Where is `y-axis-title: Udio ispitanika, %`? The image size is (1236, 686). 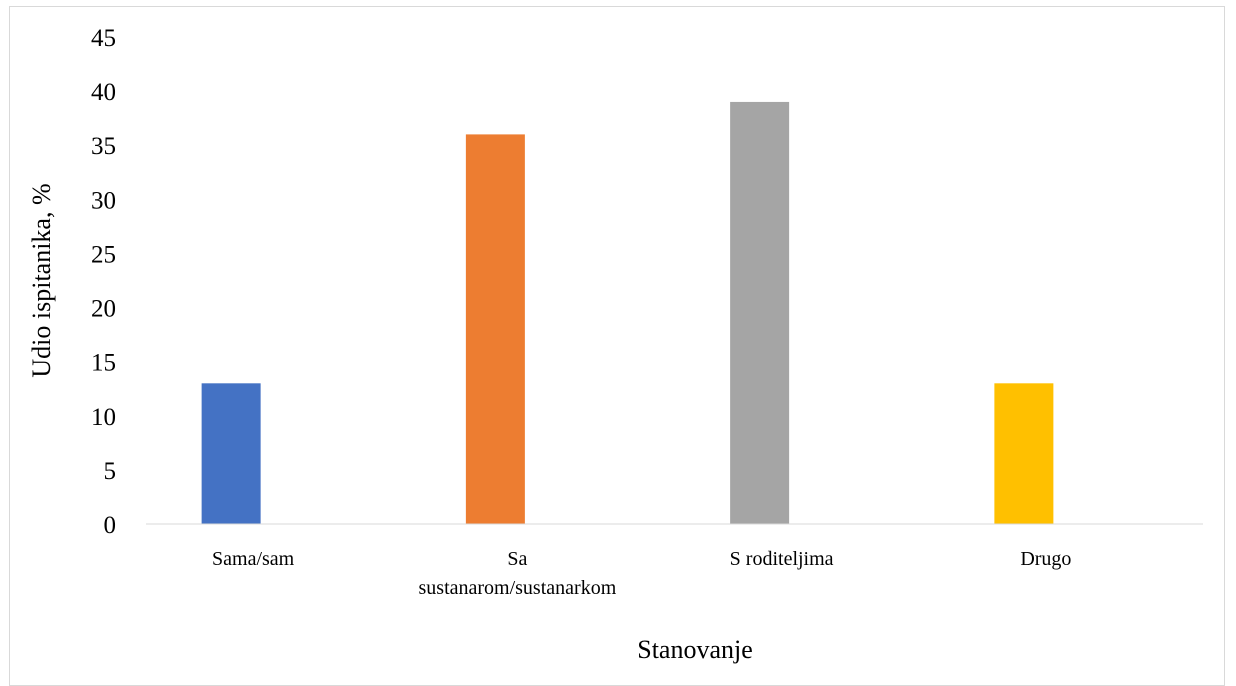 y-axis-title: Udio ispitanika, % is located at coordinates (41, 280).